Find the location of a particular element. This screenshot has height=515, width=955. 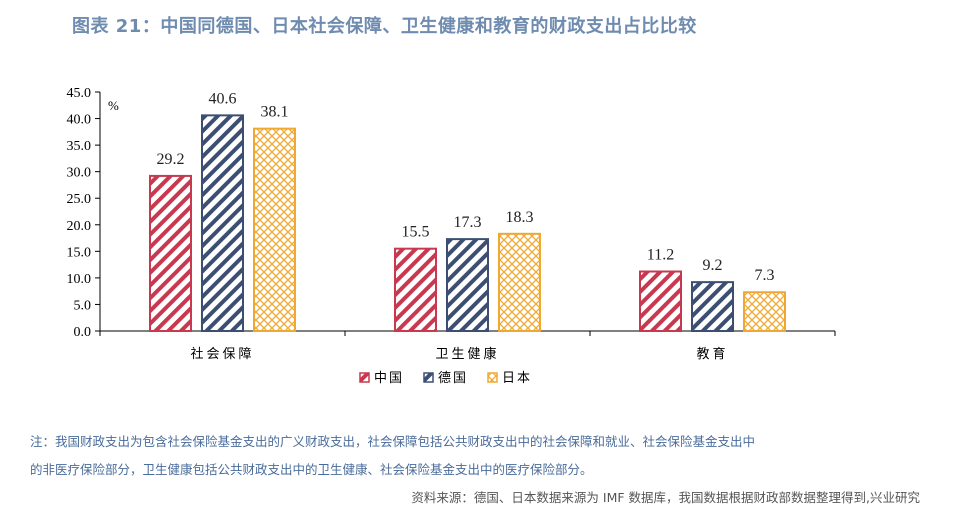

legend-swatch-德国 is located at coordinates (428, 377).